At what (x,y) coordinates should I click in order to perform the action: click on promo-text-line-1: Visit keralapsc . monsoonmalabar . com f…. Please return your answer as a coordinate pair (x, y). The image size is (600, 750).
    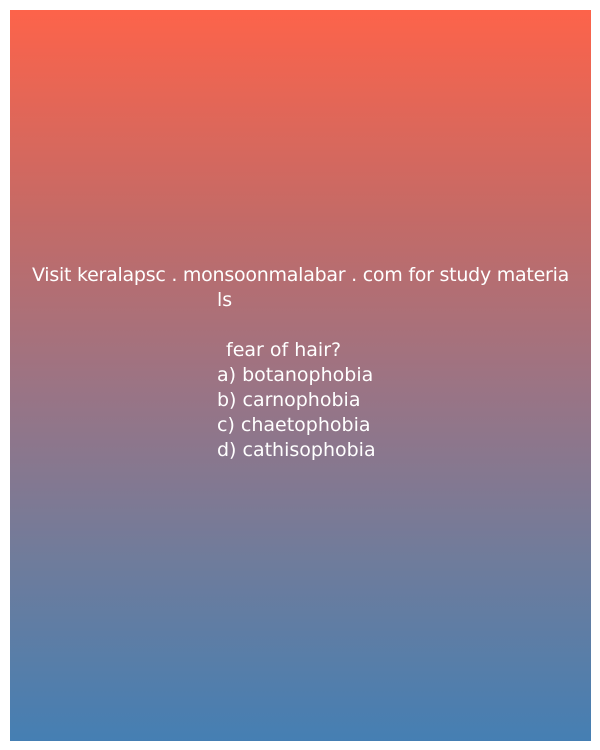
    Looking at the image, I should click on (300, 275).